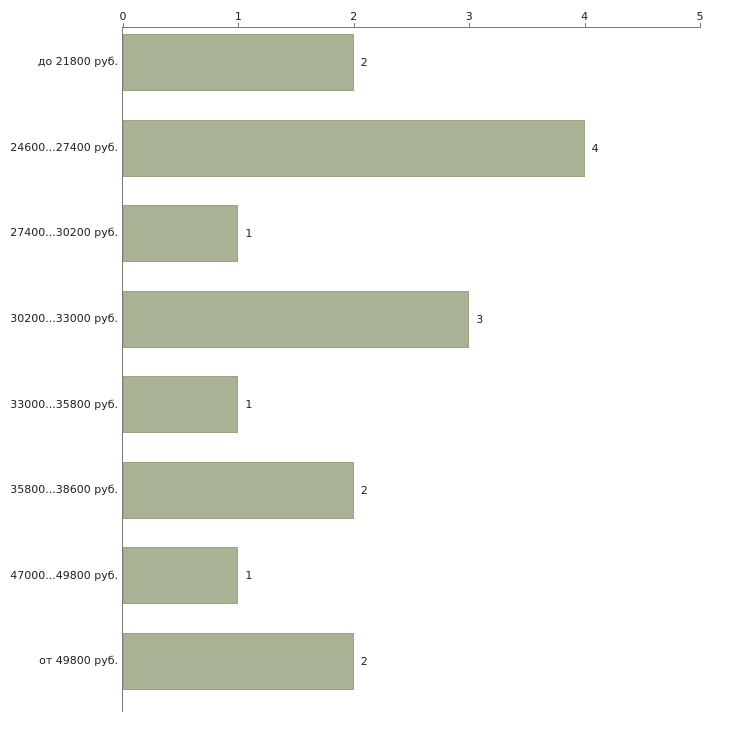 This screenshot has width=730, height=730. I want to click on category-label: до 21800 руб., so click(77, 61).